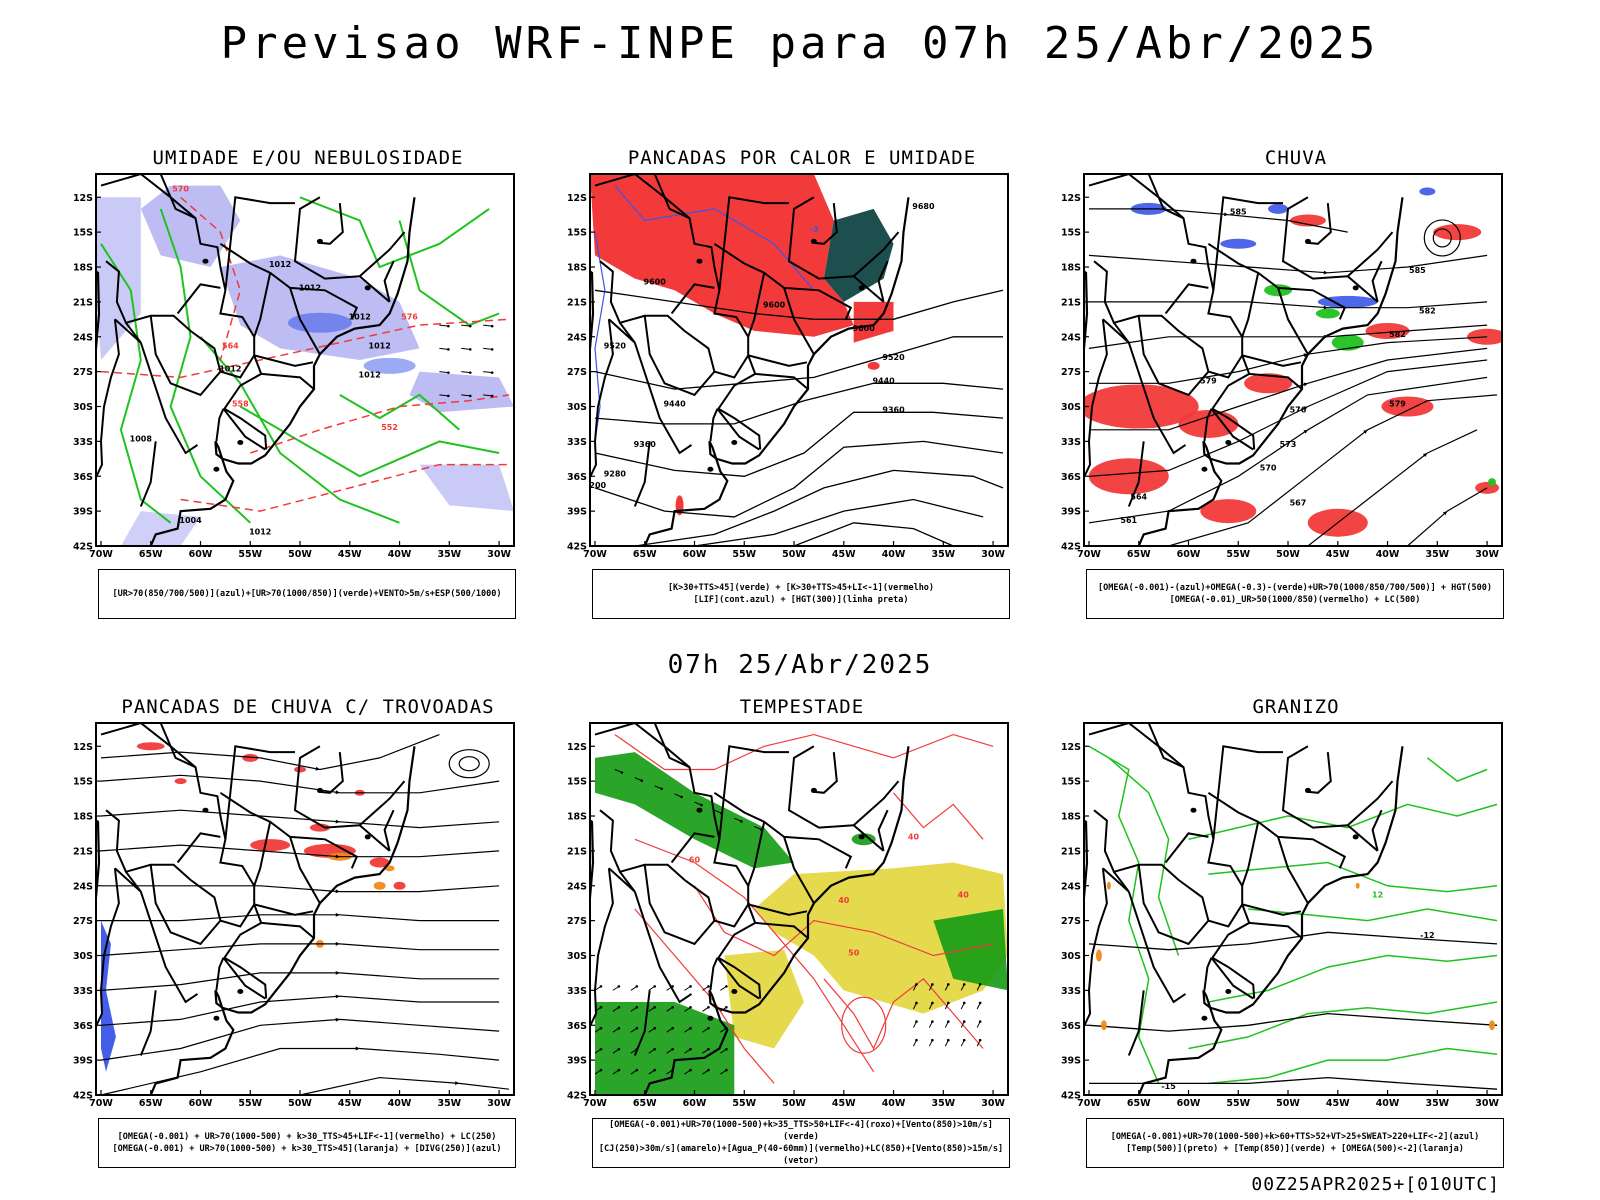  What do you see at coordinates (722, 255) in the screenshot?
I see `instability-area` at bounding box center [722, 255].